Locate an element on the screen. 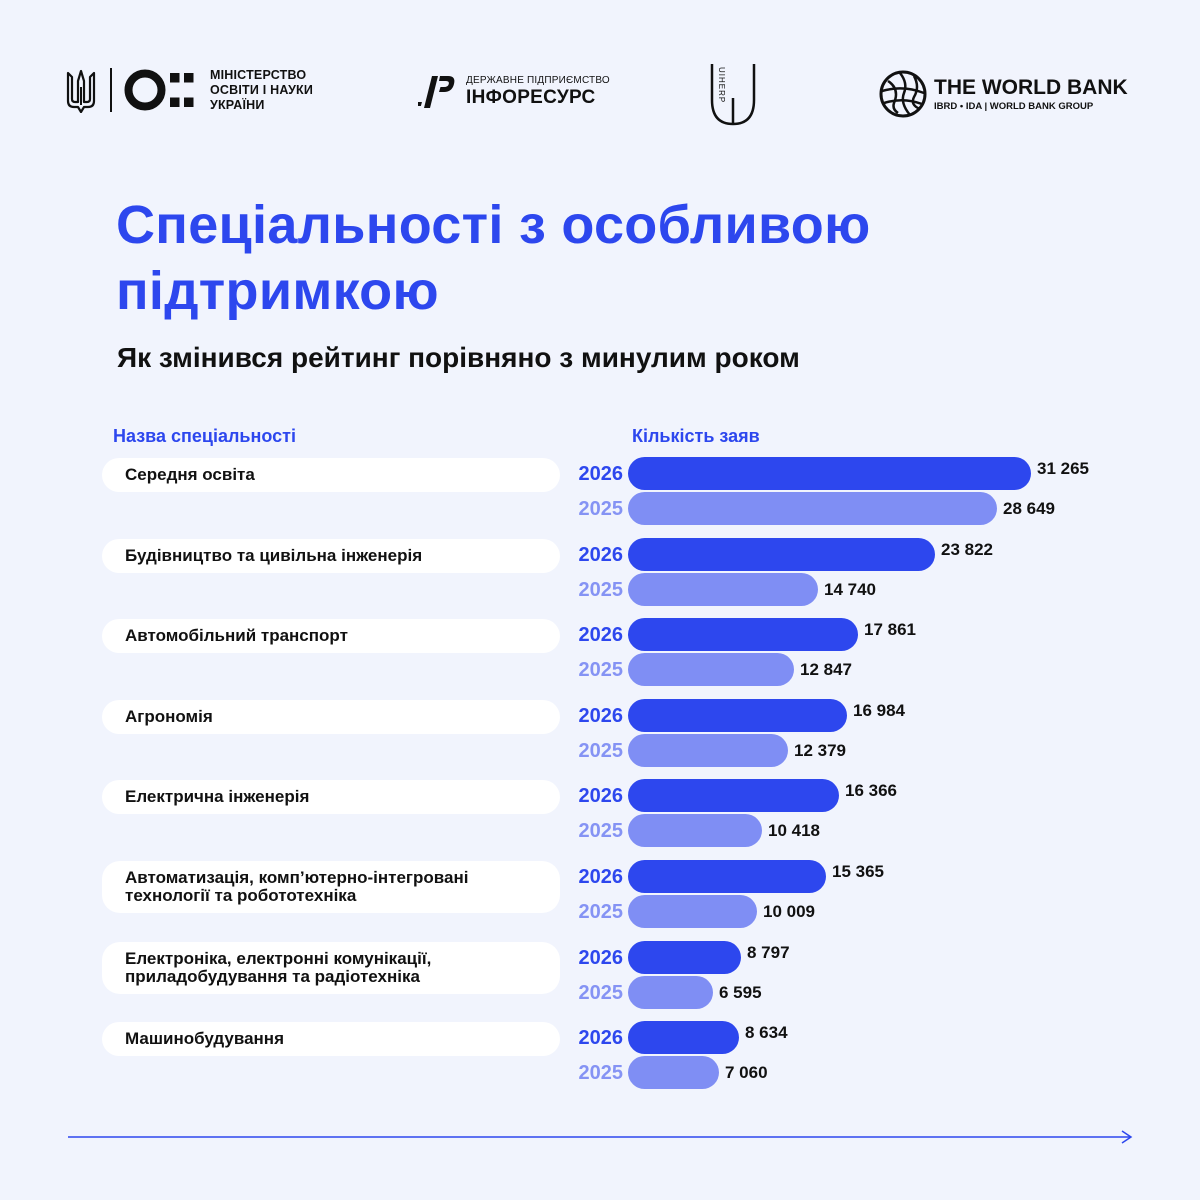 The height and width of the screenshot is (1200, 1200). specialty-label-text: Агрономія is located at coordinates (169, 716).